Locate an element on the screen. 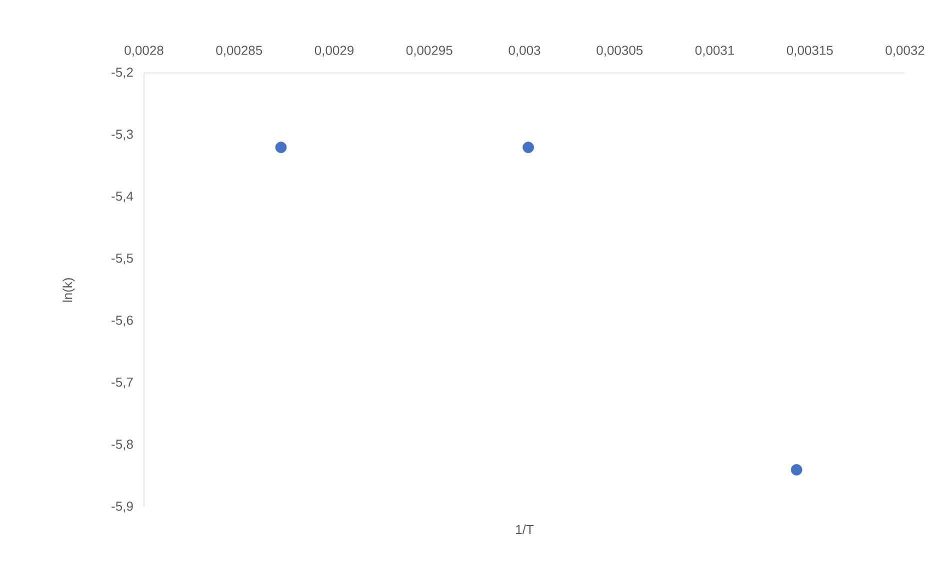 This screenshot has height=570, width=952. y-tick-label: -5,8 is located at coordinates (122, 445).